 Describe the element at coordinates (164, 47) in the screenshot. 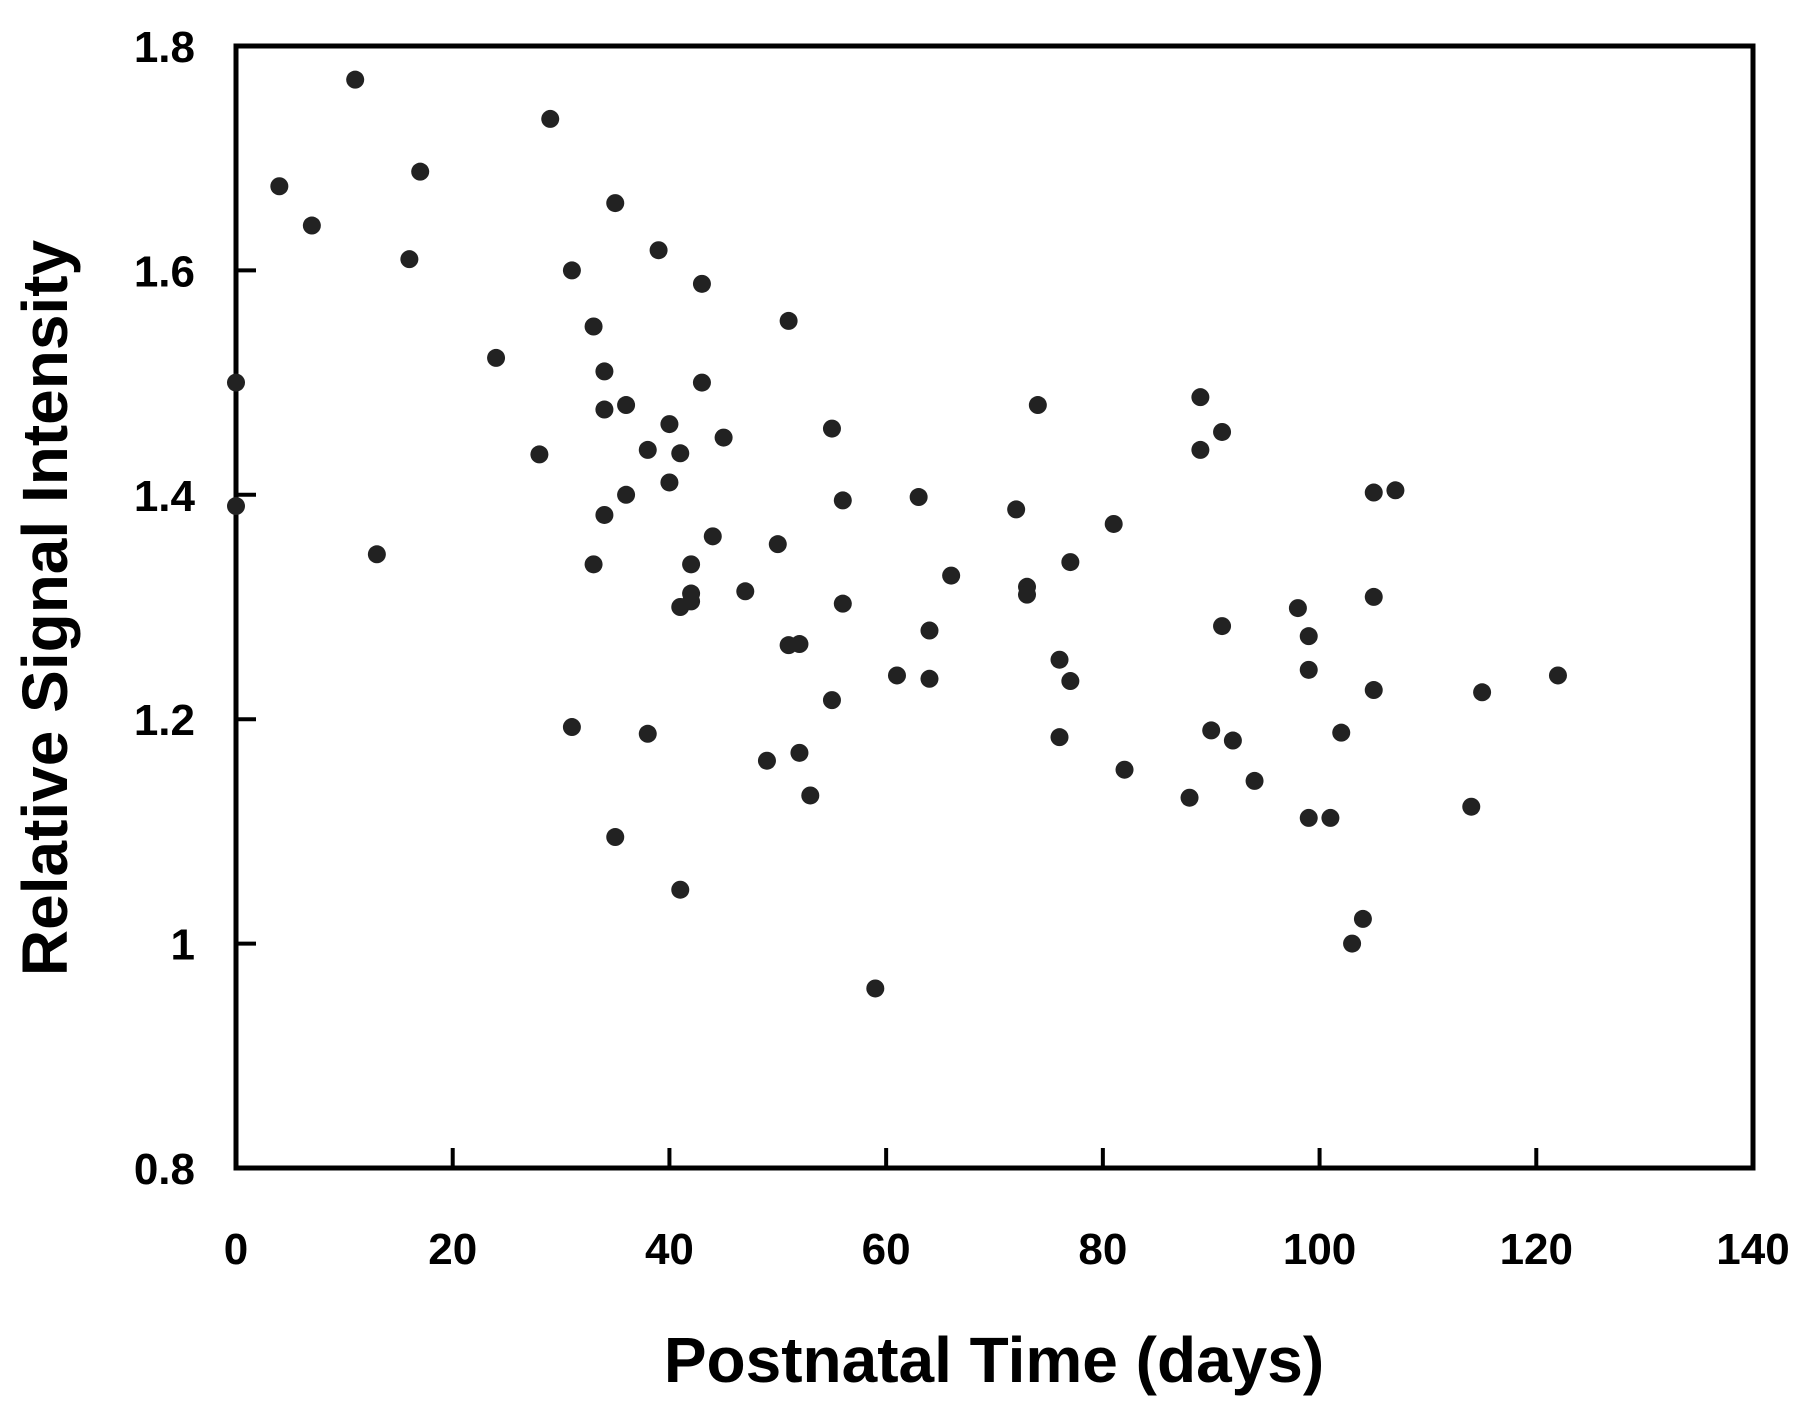

I see `y-tick-label: 1.8` at that location.